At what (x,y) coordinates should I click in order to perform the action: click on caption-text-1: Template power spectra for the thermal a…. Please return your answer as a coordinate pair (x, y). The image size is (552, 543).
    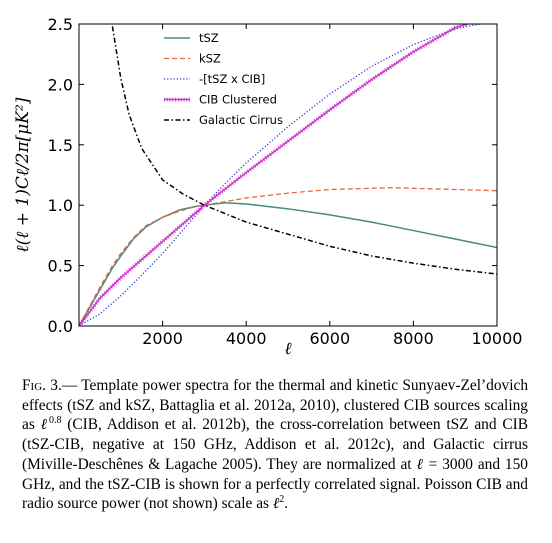
    Looking at the image, I should click on (275, 405).